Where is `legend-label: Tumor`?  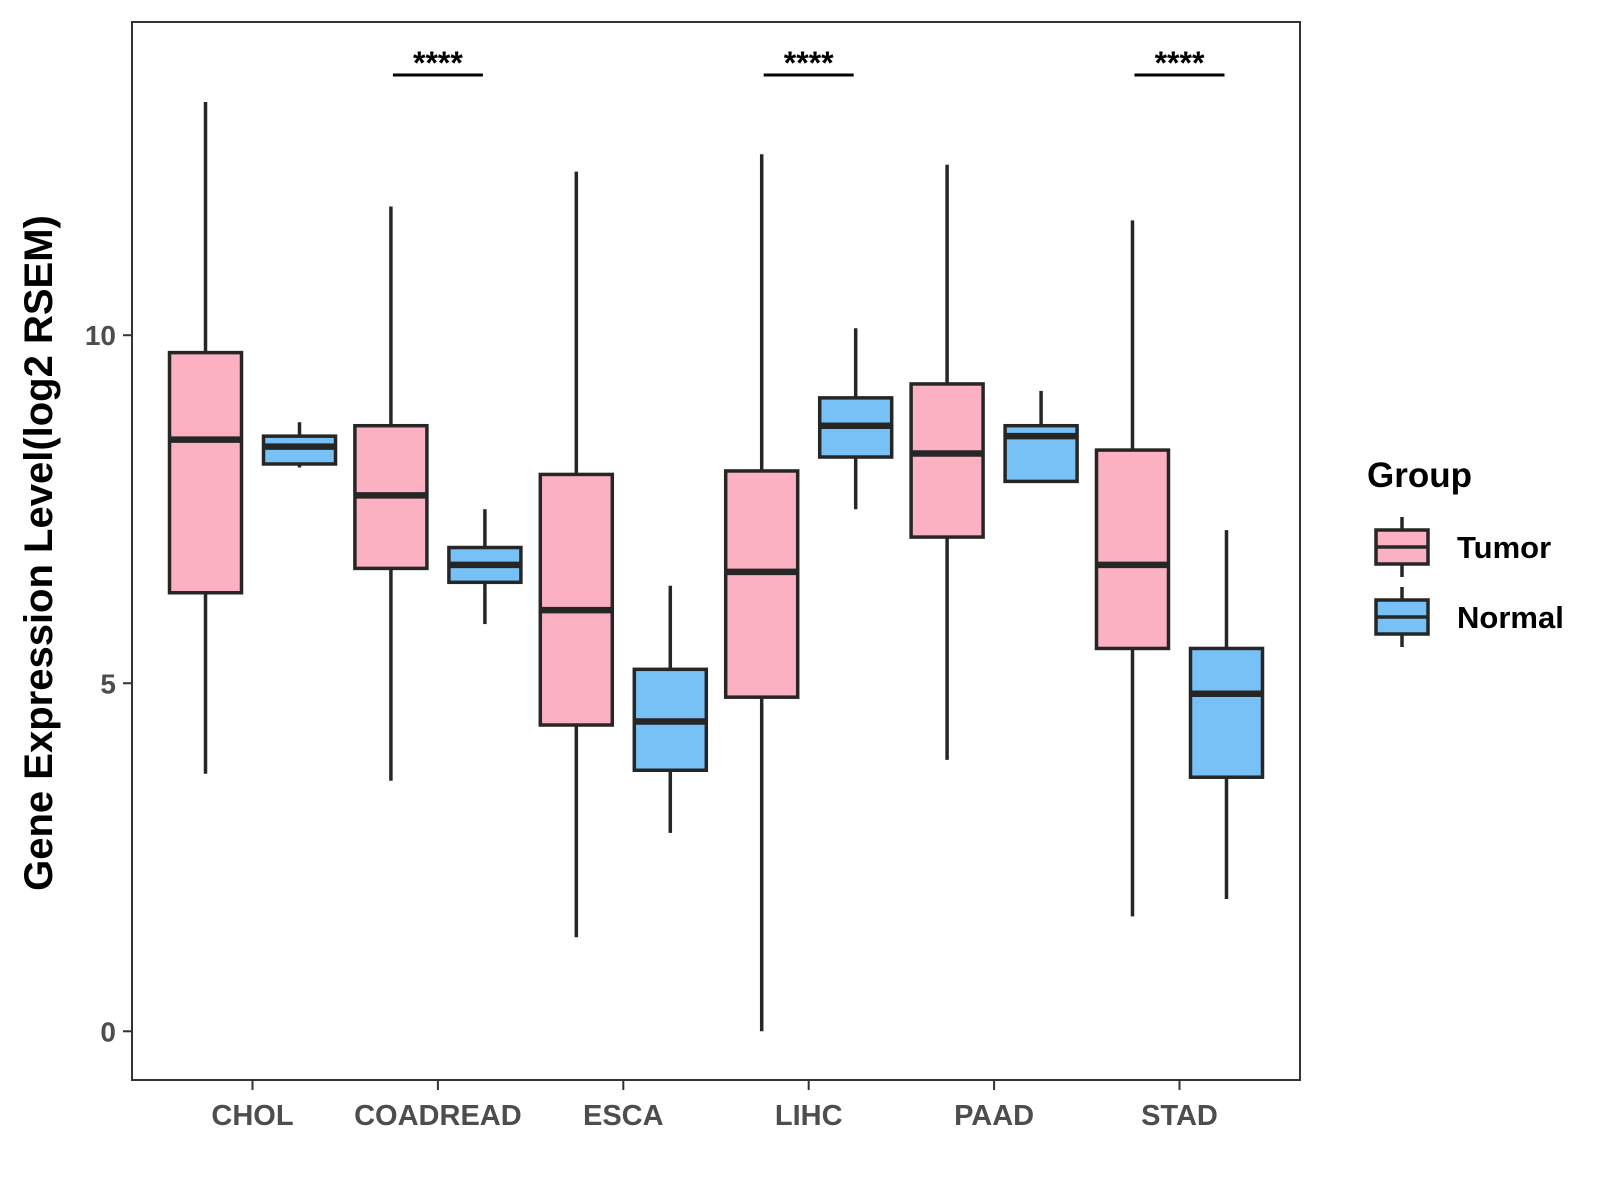 legend-label: Tumor is located at coordinates (1504, 547).